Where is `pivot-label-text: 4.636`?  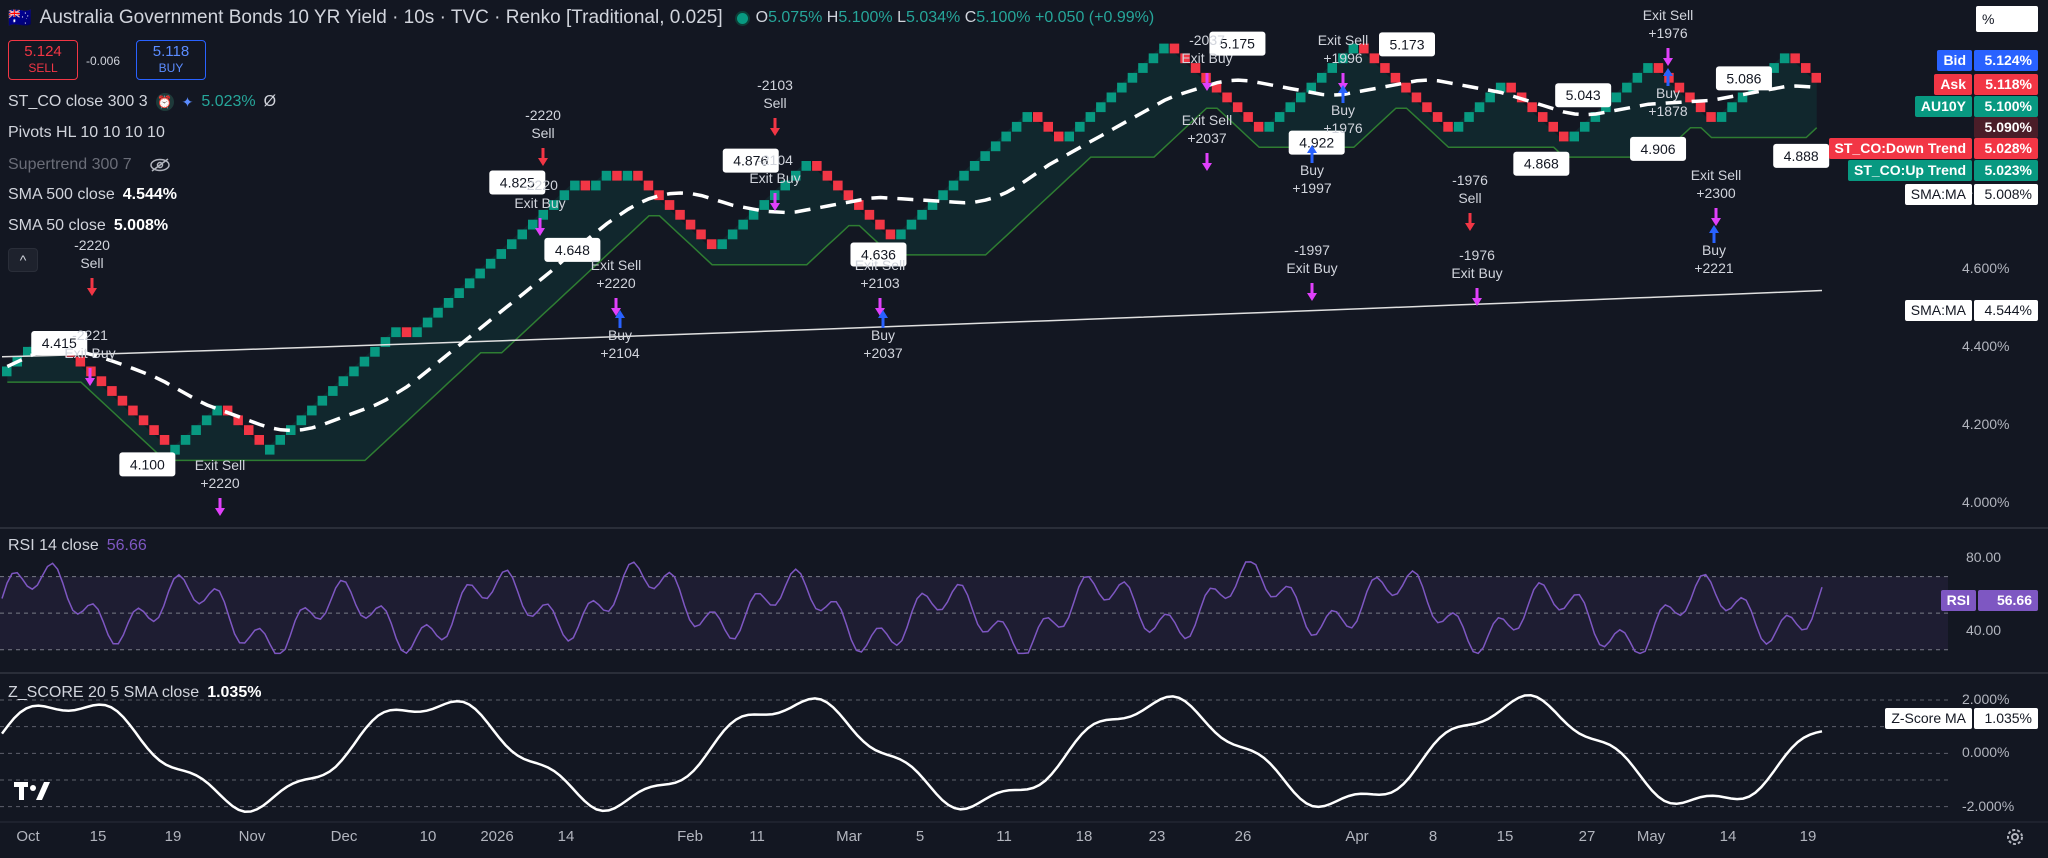
pivot-label-text: 4.636 is located at coordinates (878, 255).